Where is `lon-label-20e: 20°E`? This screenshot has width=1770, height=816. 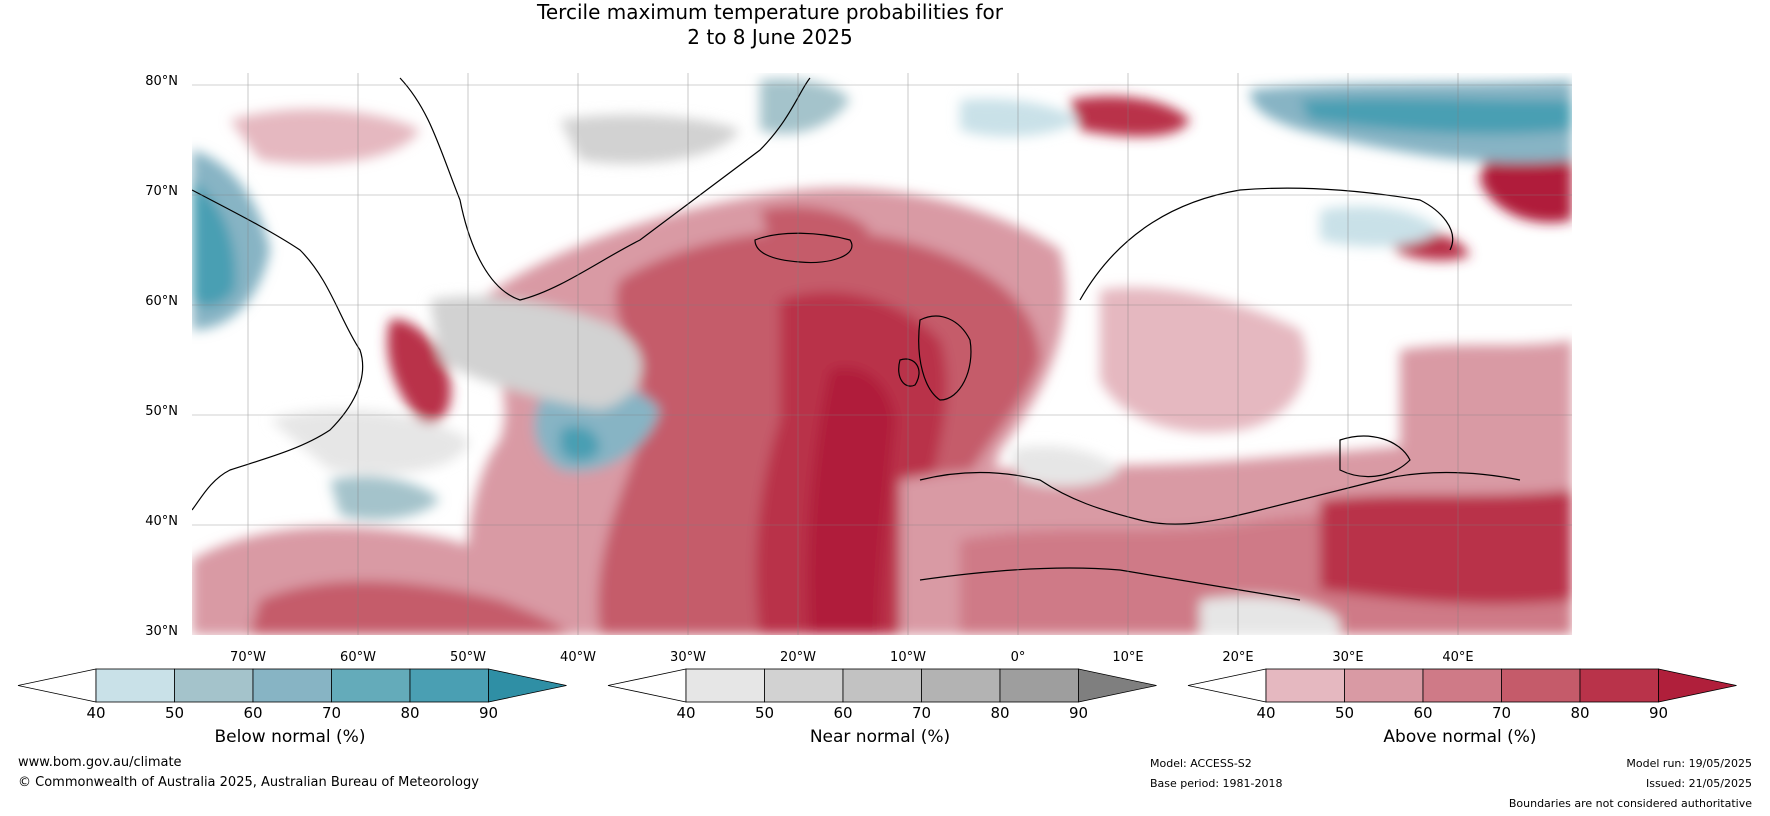
lon-label-20e: 20°E is located at coordinates (1238, 657).